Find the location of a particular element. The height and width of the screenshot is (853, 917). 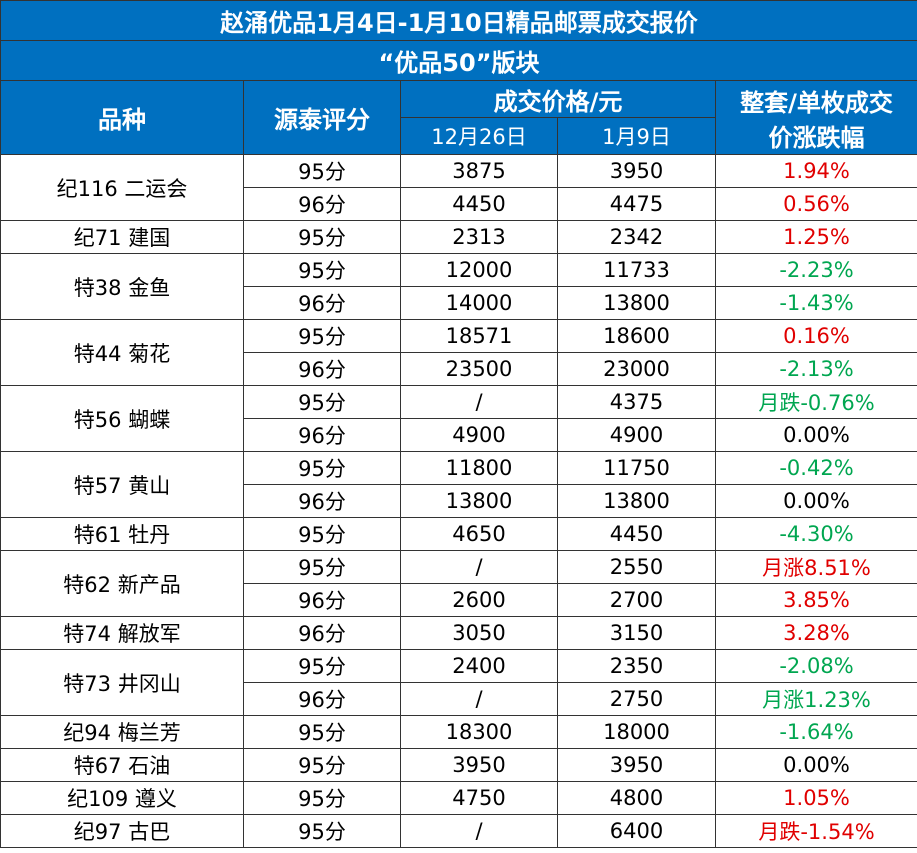

data-row: 96分 2600 2700 3.85% is located at coordinates (459, 600).